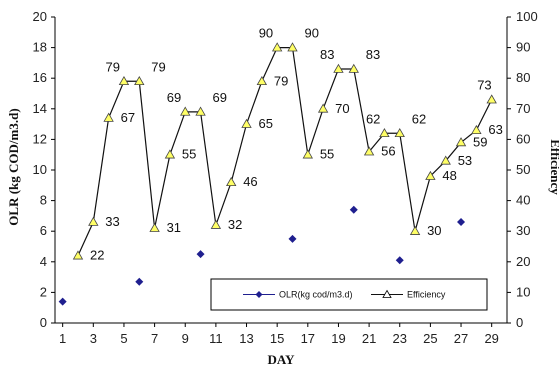 This screenshot has width=559, height=370. Describe the element at coordinates (342, 108) in the screenshot. I see `efficiency-data-label: 70` at that location.